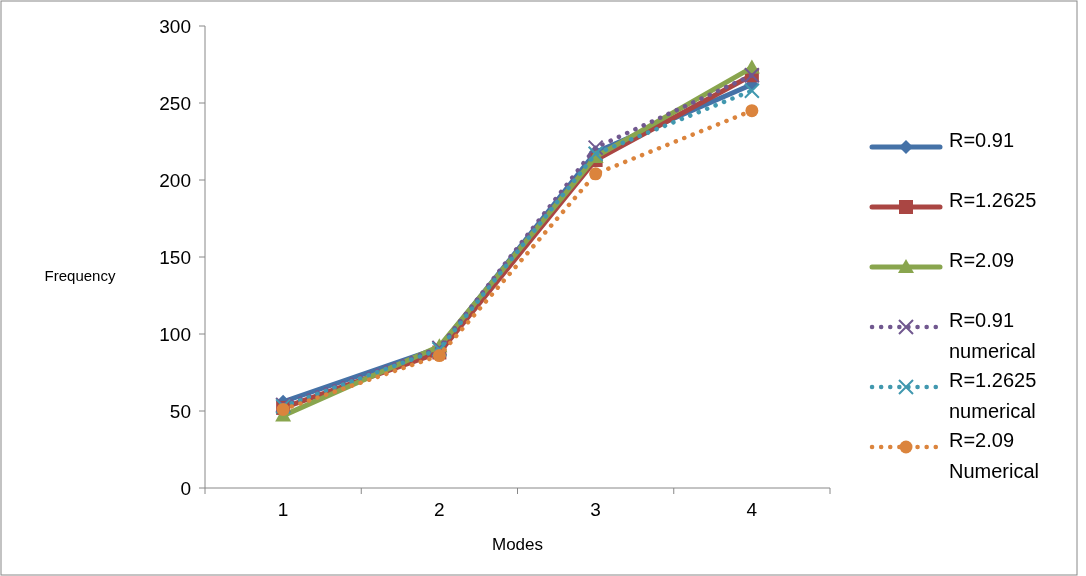 This screenshot has width=1086, height=576. I want to click on y-tick-label: 0, so click(185, 488).